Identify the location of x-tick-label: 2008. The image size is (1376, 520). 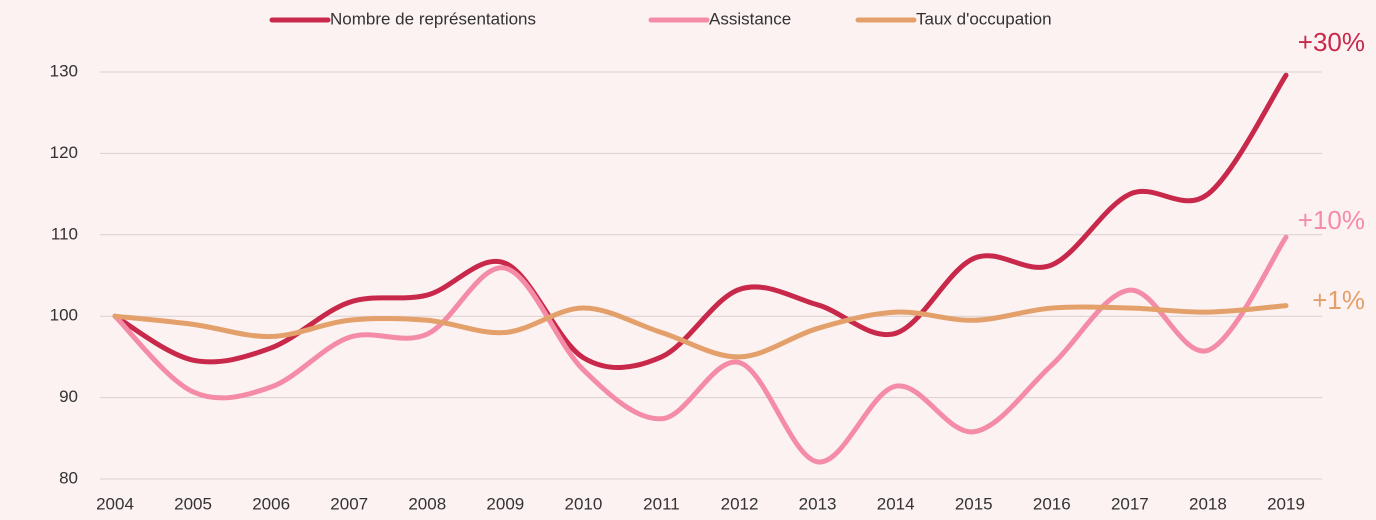
(427, 503).